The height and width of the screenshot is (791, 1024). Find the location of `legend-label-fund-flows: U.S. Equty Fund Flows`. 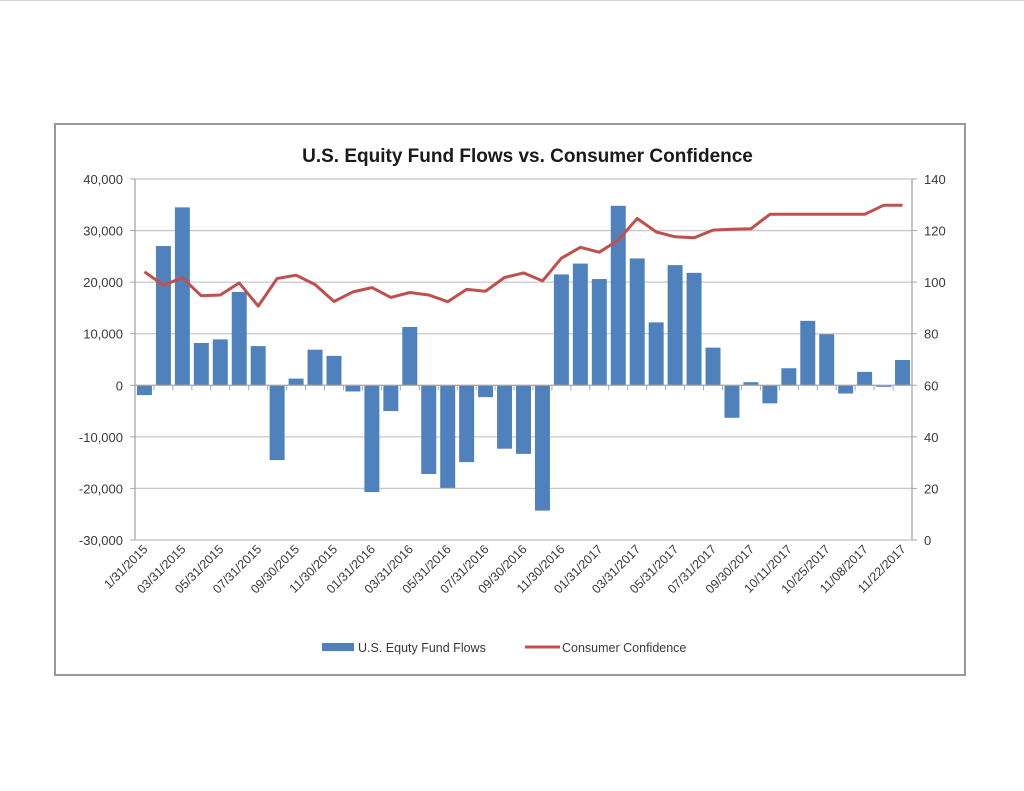

legend-label-fund-flows: U.S. Equty Fund Flows is located at coordinates (422, 648).